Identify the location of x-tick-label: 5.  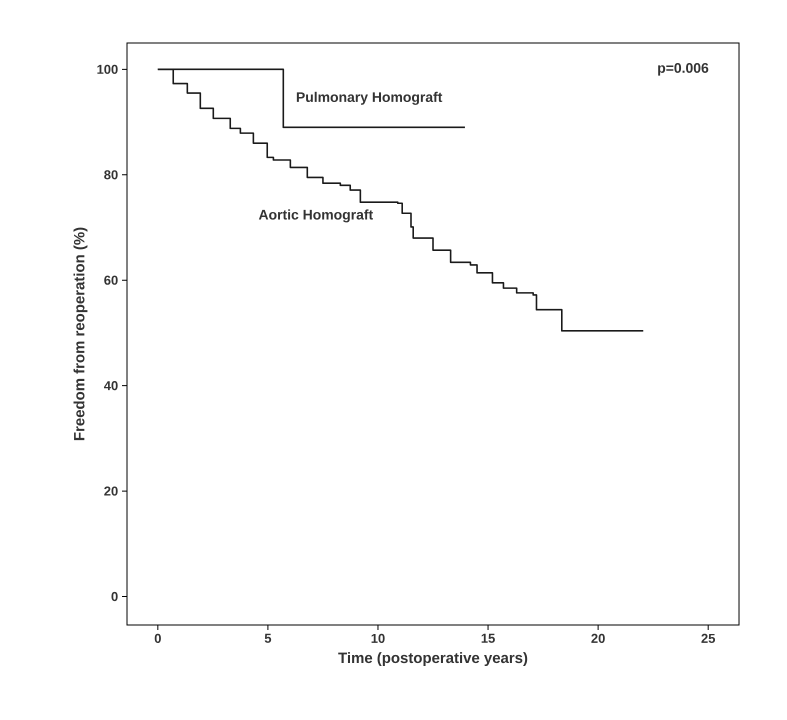
(268, 638).